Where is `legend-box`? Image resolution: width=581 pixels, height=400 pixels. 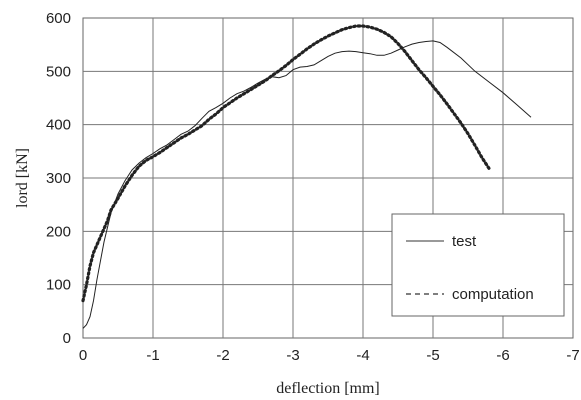
legend-box is located at coordinates (478, 265).